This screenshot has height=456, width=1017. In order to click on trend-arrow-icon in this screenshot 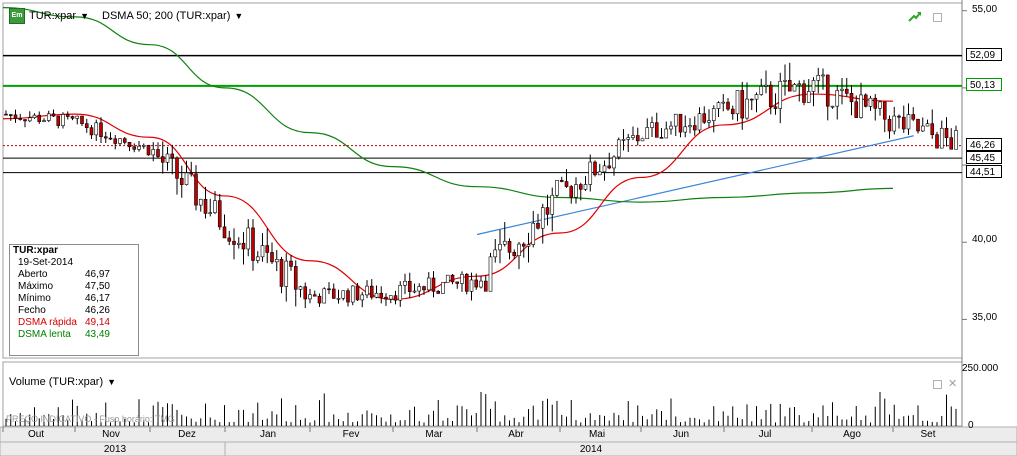, I will do `click(915, 16)`.